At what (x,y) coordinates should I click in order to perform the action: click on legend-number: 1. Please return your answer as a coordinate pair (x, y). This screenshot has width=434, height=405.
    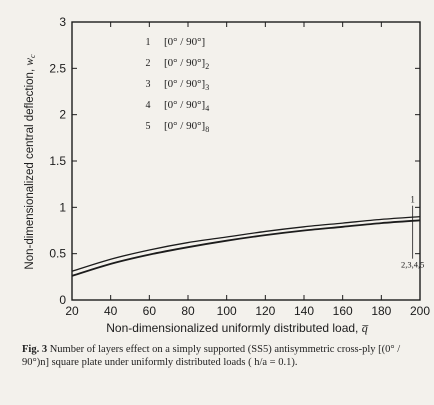
    Looking at the image, I should click on (148, 42).